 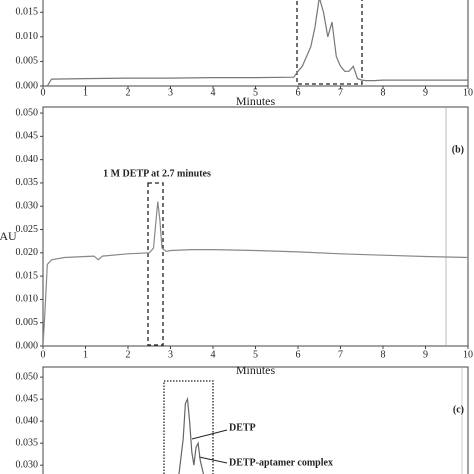 What do you see at coordinates (8, 236) in the screenshot?
I see `y-axis-label: AU` at bounding box center [8, 236].